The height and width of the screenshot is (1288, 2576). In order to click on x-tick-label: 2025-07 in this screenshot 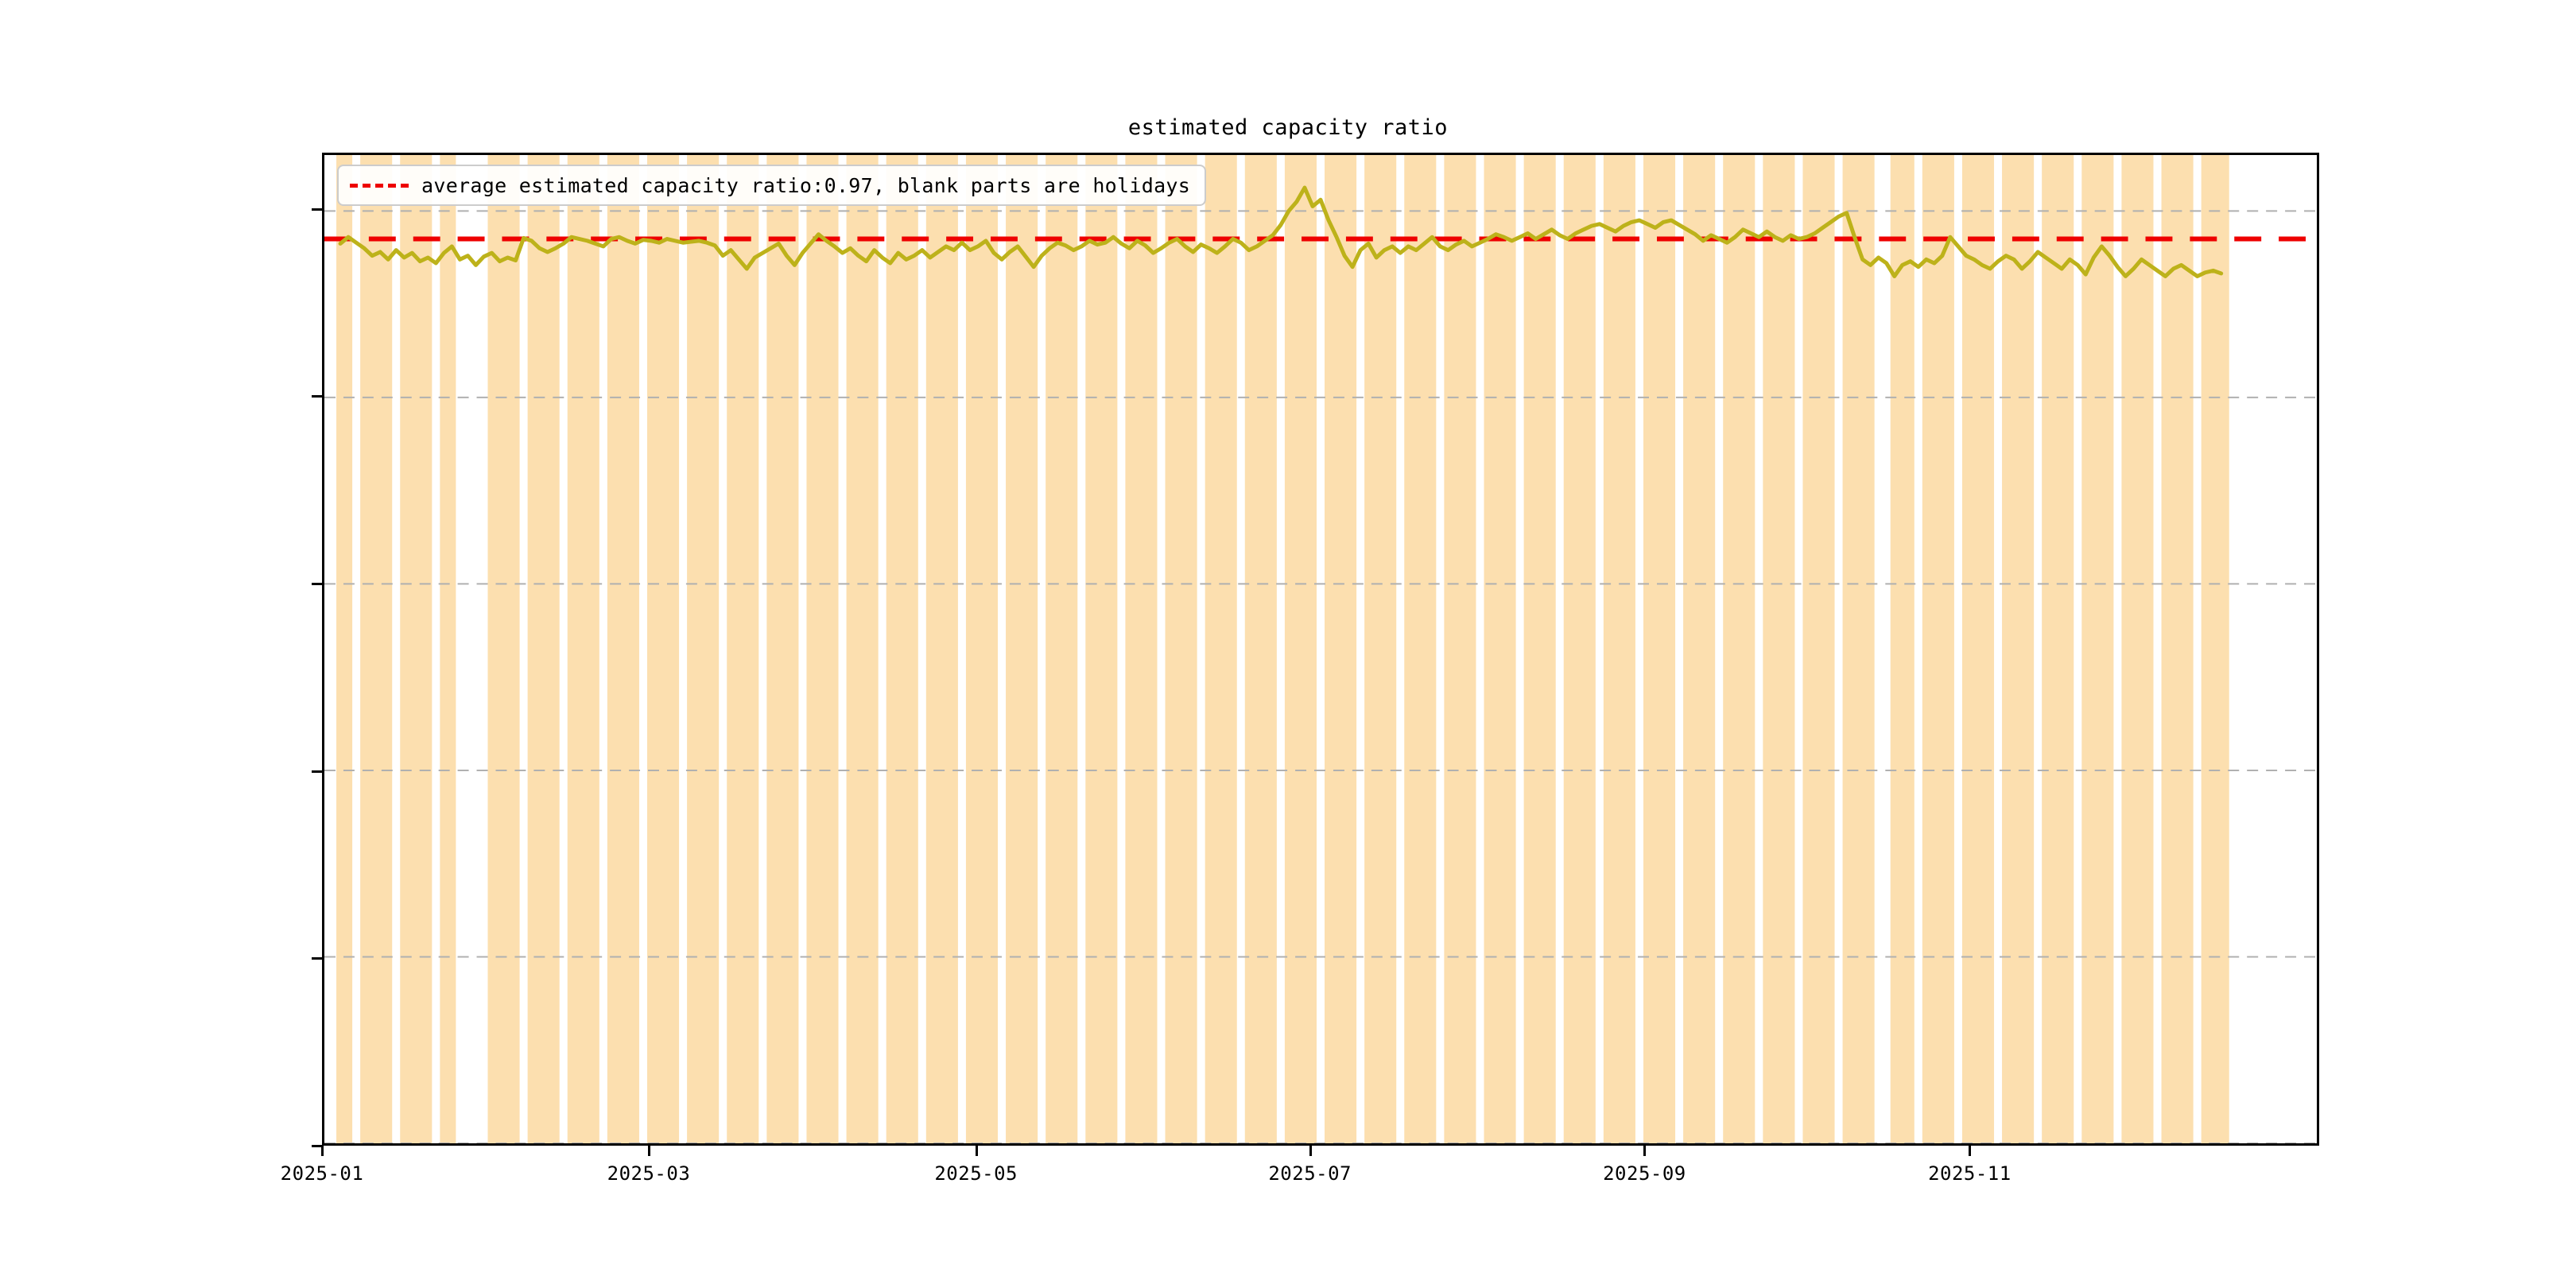, I will do `click(1310, 1173)`.